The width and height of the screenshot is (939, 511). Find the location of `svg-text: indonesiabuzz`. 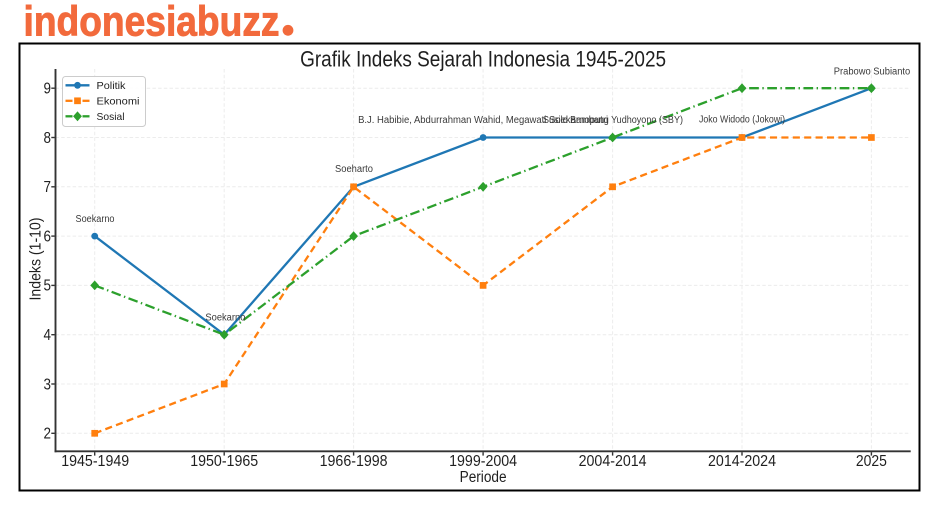

svg-text: indonesiabuzz is located at coordinates (152, 22).